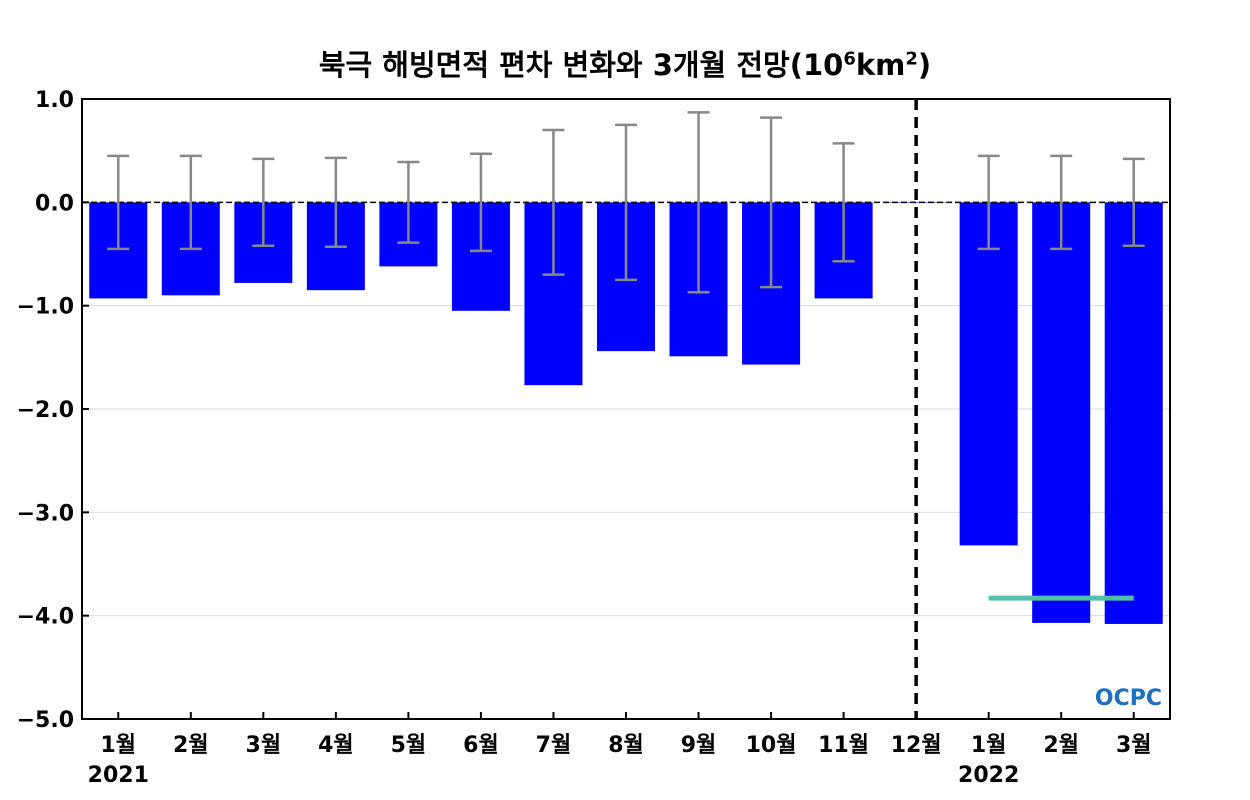 The height and width of the screenshot is (800, 1250). I want to click on y-axis-ticks: 1.0 0.0 −1.0 −2.0 −3.0 −4.0 −5.0, so click(53, 410).